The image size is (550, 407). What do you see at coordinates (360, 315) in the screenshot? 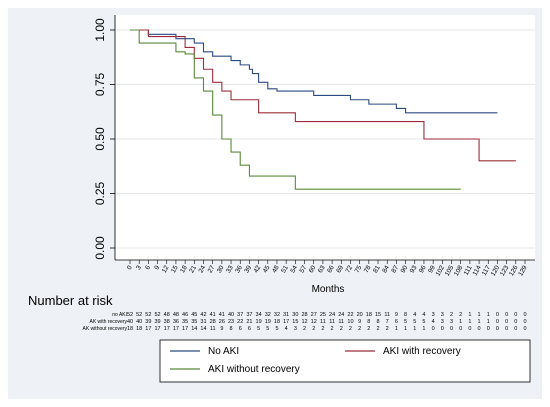
I see `risk-count: 20` at bounding box center [360, 315].